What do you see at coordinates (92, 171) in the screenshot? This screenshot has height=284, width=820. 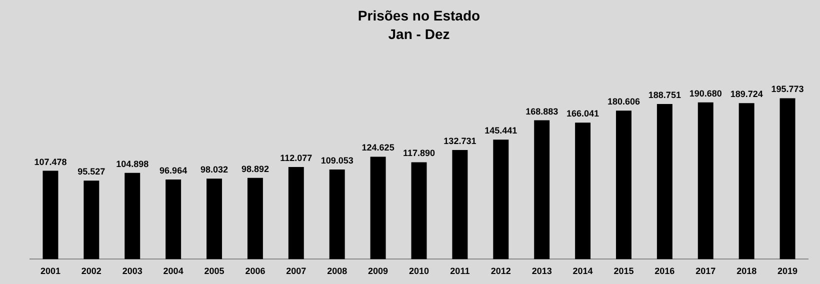 I see `data-label: 95.527` at bounding box center [92, 171].